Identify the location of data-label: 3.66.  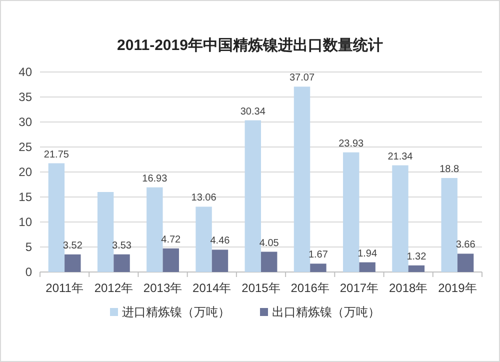
(466, 245).